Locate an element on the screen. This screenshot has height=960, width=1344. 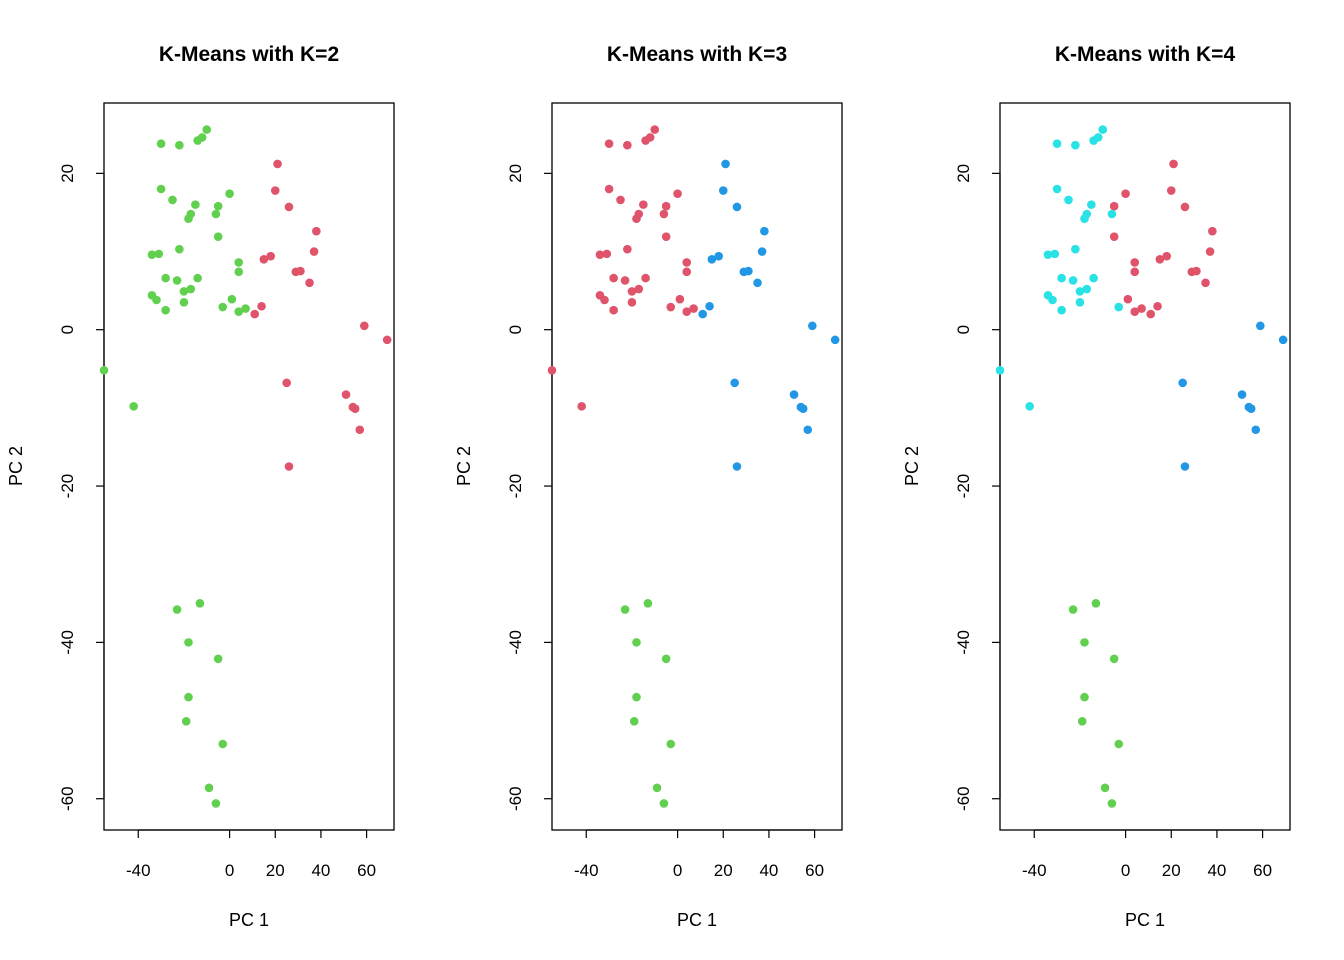
y-tick-label: 20 is located at coordinates (963, 173).